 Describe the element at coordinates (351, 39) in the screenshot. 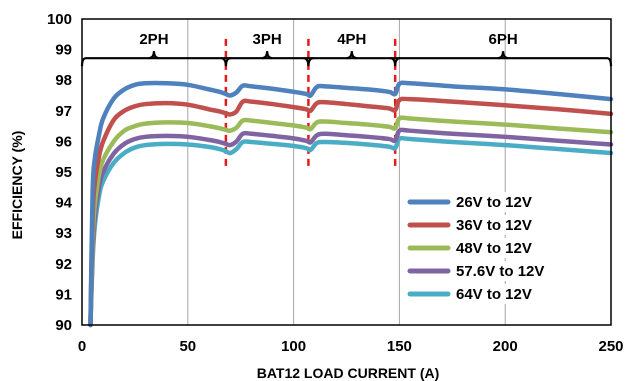

I see `phase-label-4PH: 4PH` at that location.